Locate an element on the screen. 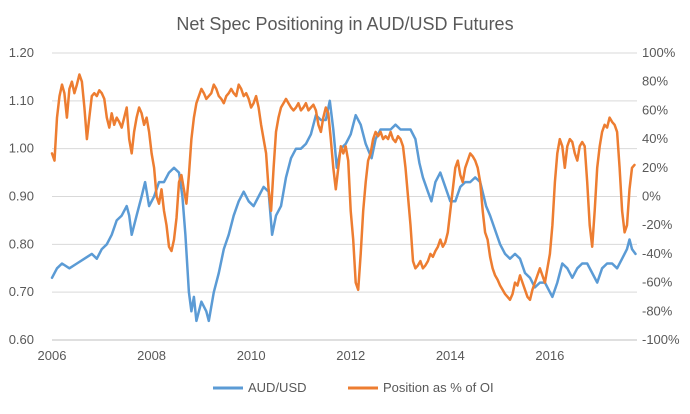 This screenshot has height=414, width=690. y-tick-label-left: 0.80 is located at coordinates (21, 243).